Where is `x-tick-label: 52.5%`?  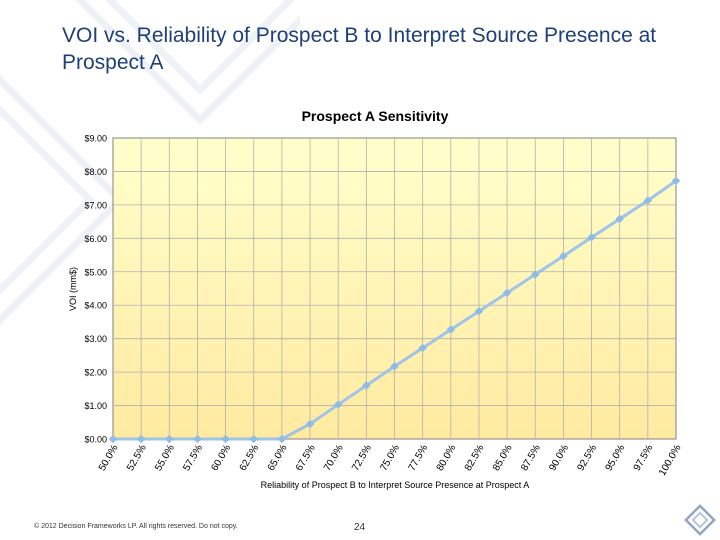 x-tick-label: 52.5% is located at coordinates (137, 458).